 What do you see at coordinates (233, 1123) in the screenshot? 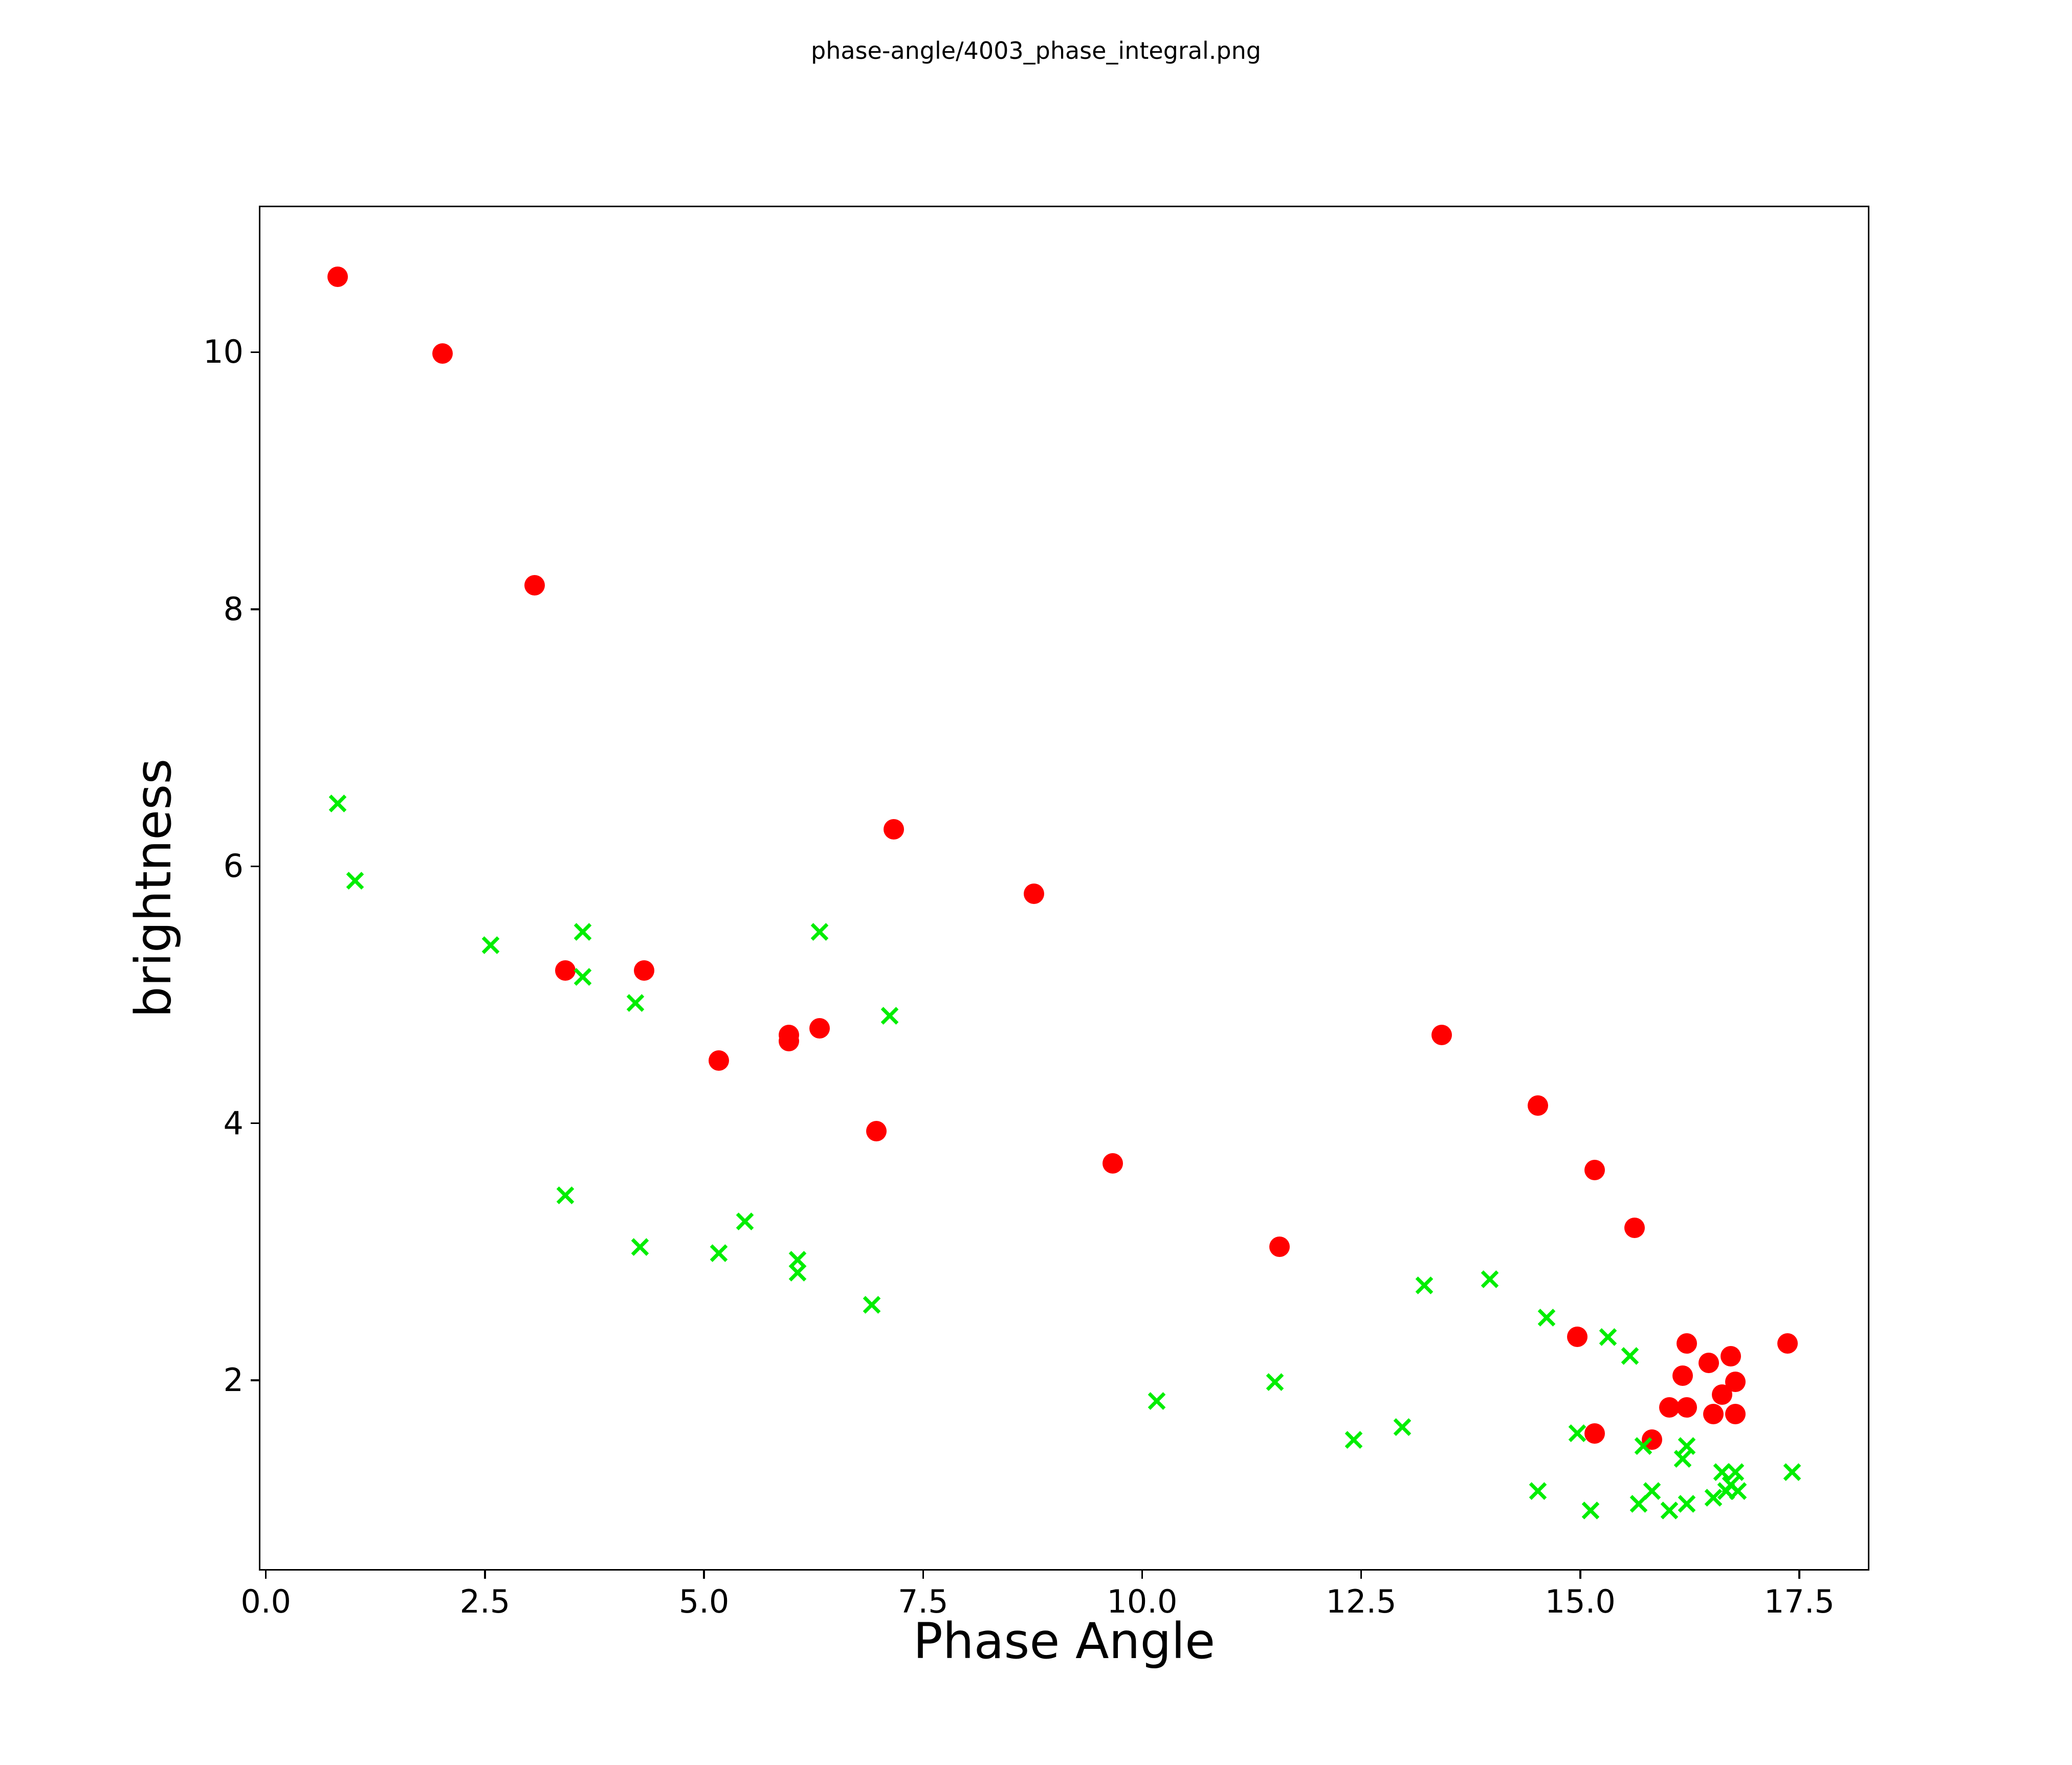
I see `y-tick-label: 4` at bounding box center [233, 1123].